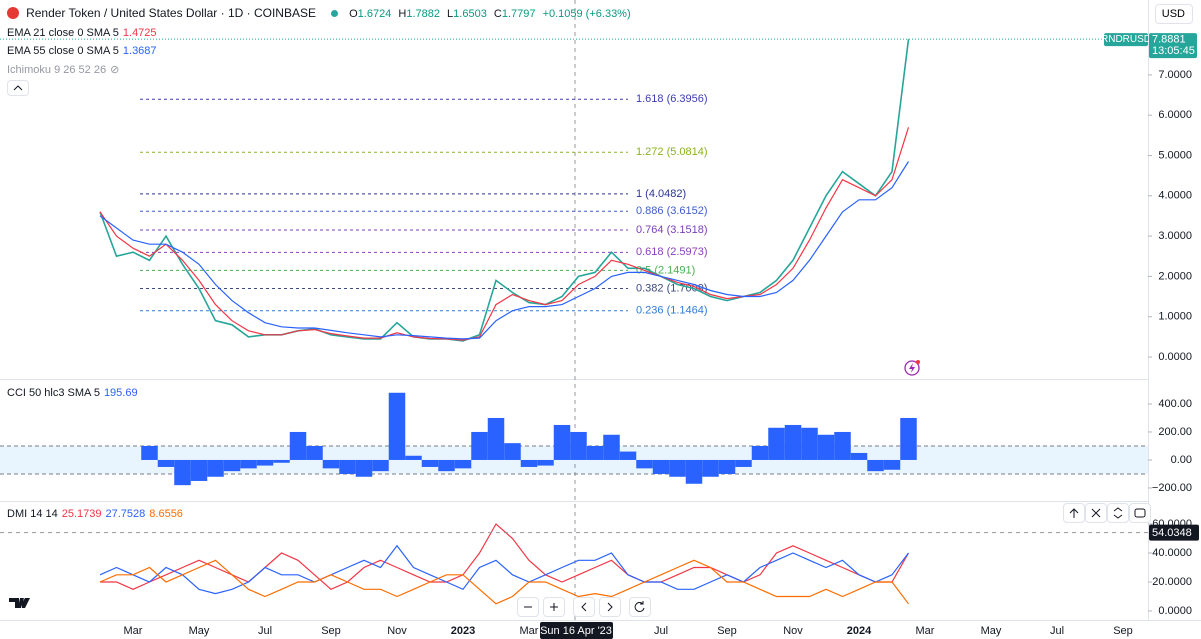  Describe the element at coordinates (463, 631) in the screenshot. I see `x-tick-label: 2023` at that location.